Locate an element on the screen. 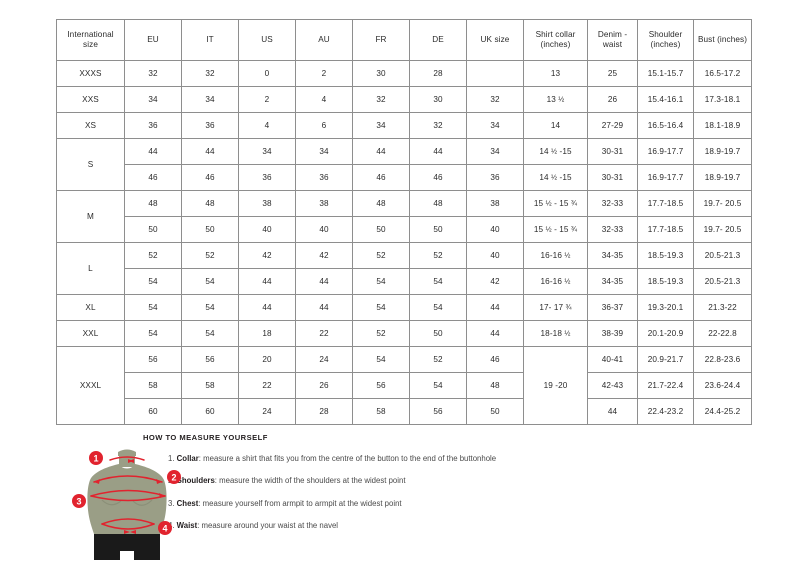 The height and width of the screenshot is (566, 787). table-row: XXS 34 34 2 4 32 30 32 13 ½ 26 15.4-16.1 17.3-18.1 is located at coordinates (404, 99).